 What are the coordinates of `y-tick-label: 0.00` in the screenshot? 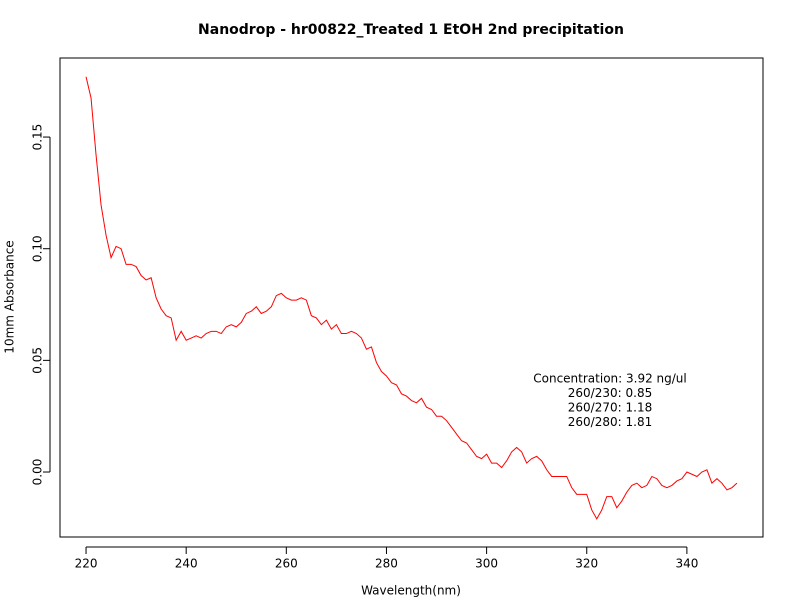 It's located at (38, 472).